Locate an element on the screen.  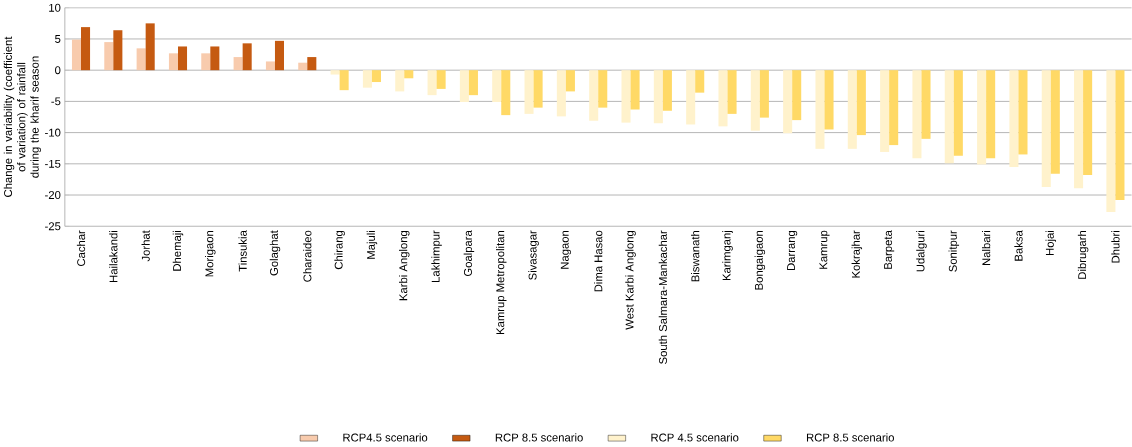
x-tick-label: Kamrup is located at coordinates (824, 249).